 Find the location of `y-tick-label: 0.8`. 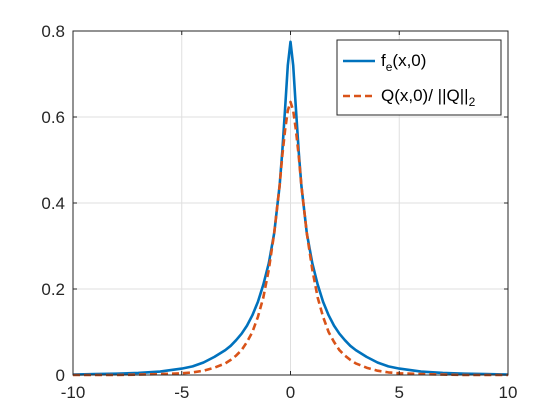

y-tick-label: 0.8 is located at coordinates (53, 31).